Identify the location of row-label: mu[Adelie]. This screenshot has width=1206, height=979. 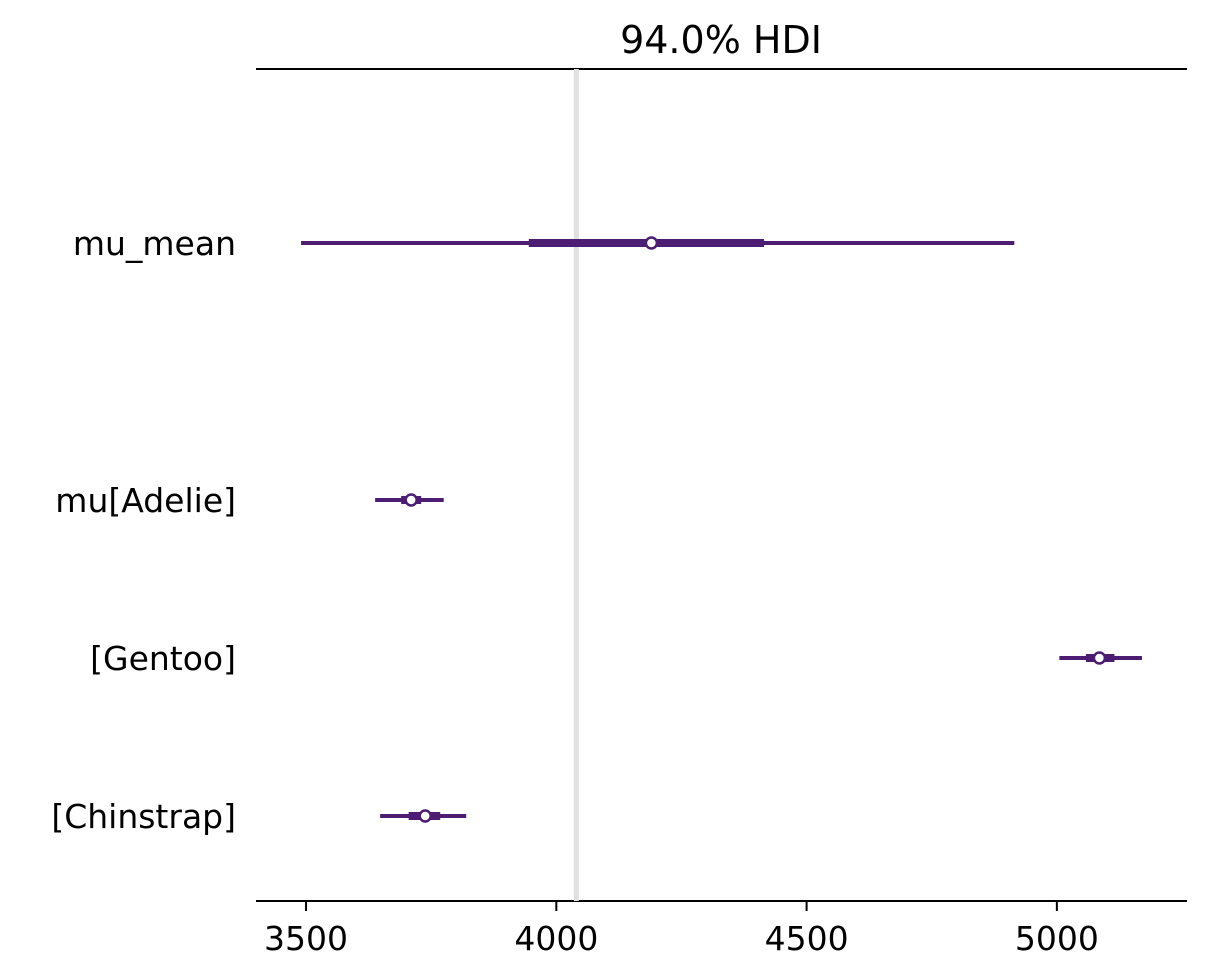
(145, 500).